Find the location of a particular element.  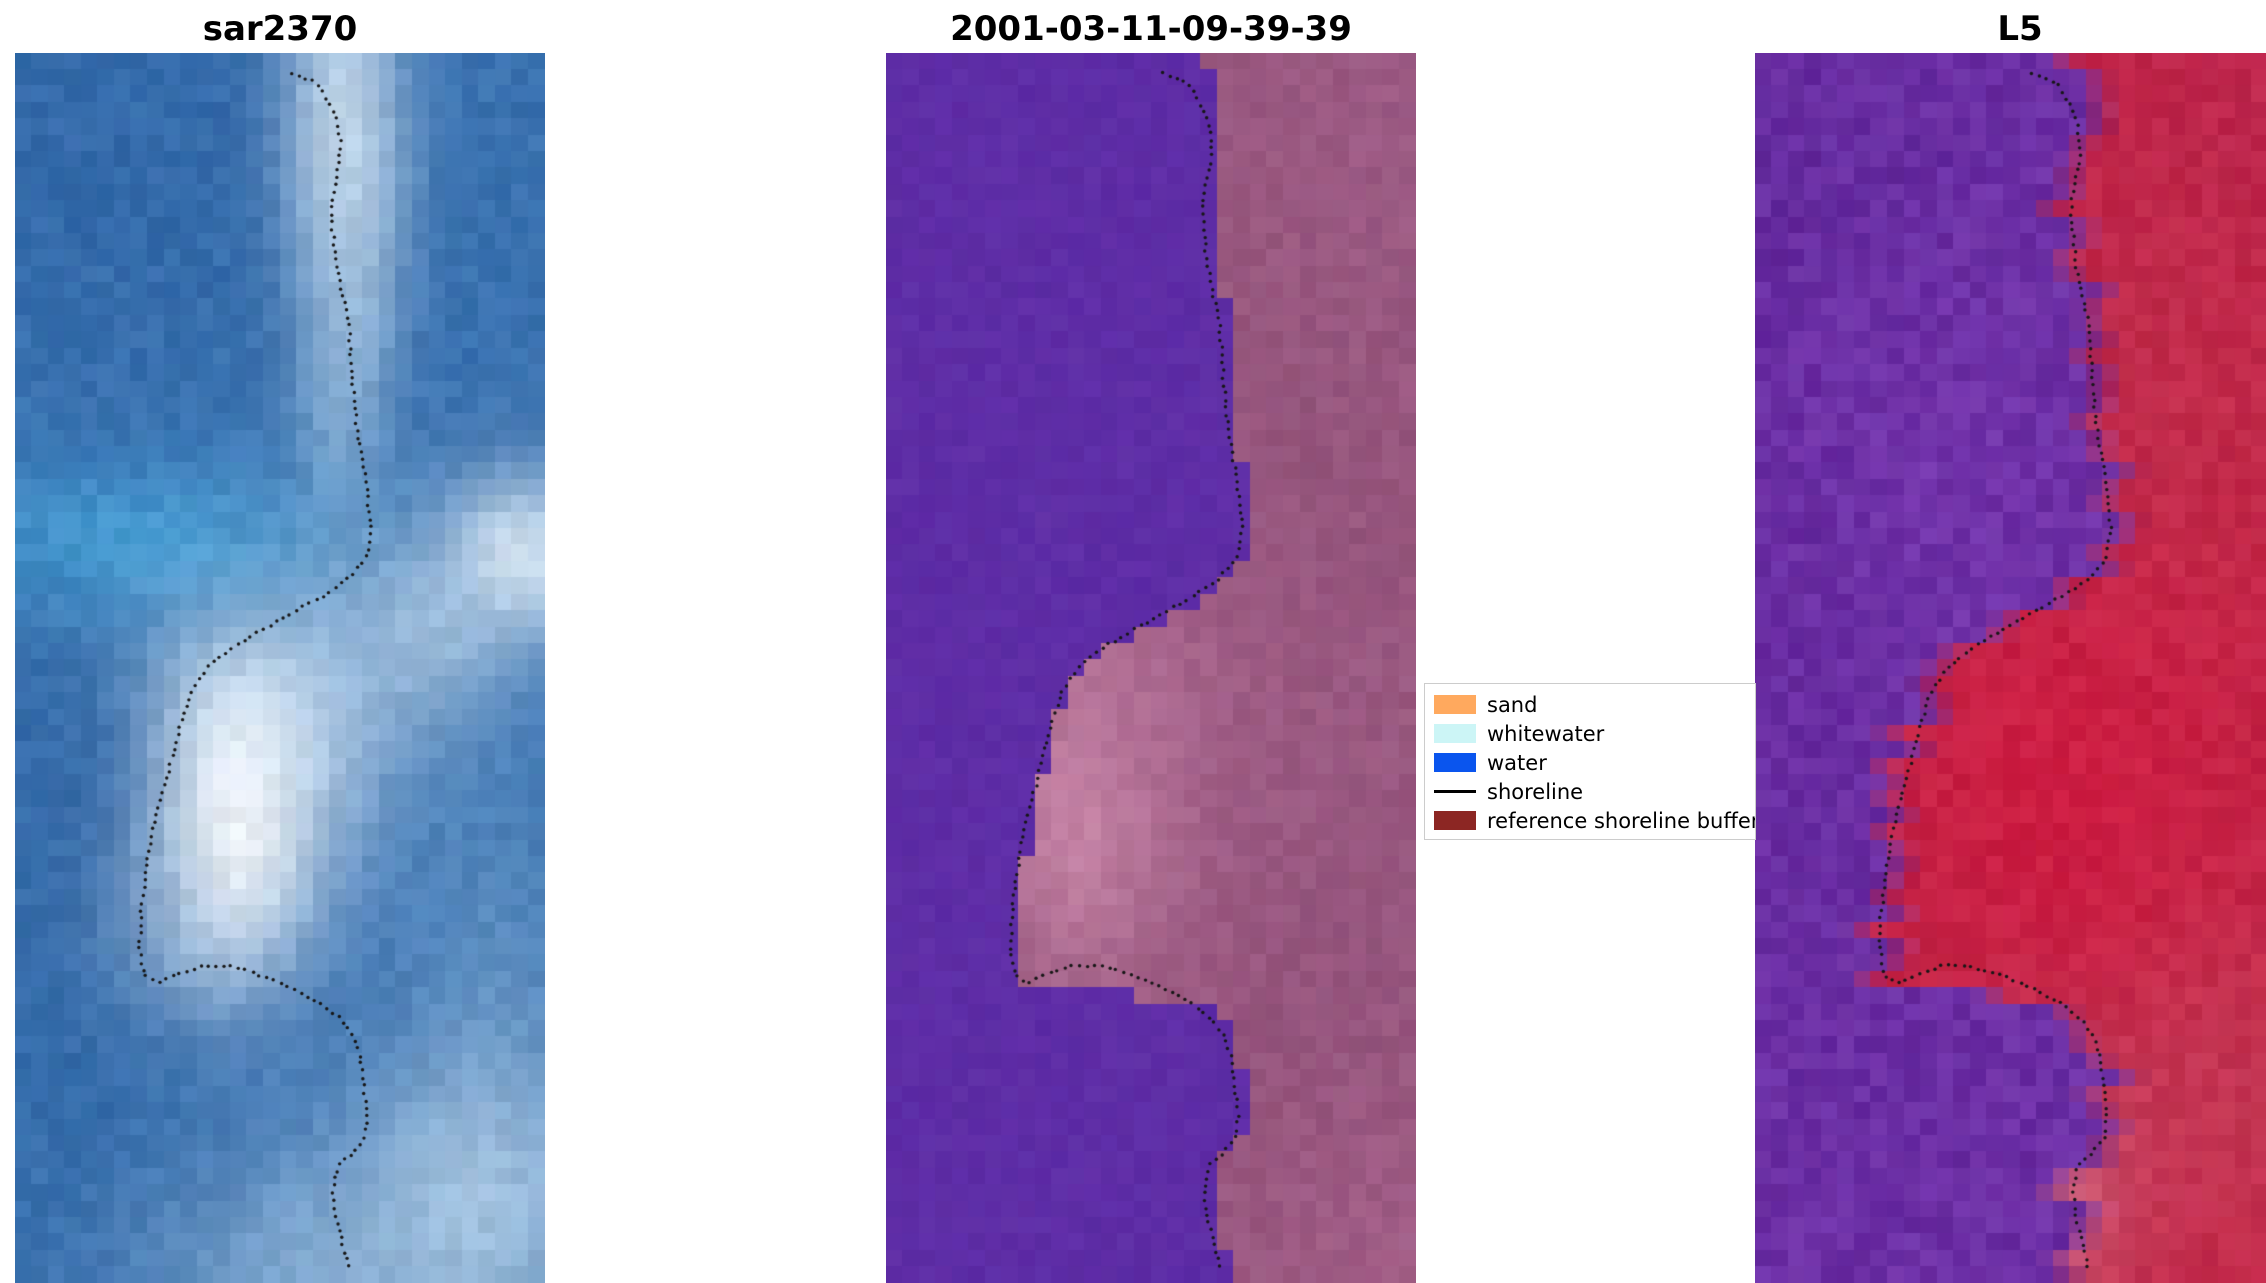

legend-swatch-whitewater is located at coordinates (1455, 733).